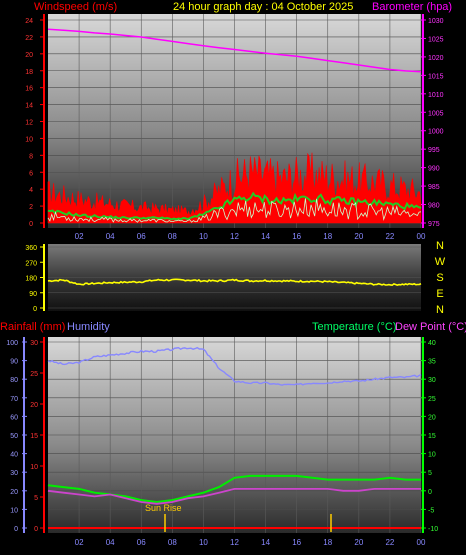 The image size is (466, 555). I want to click on rainfall-tick-label: 30, so click(34, 343).